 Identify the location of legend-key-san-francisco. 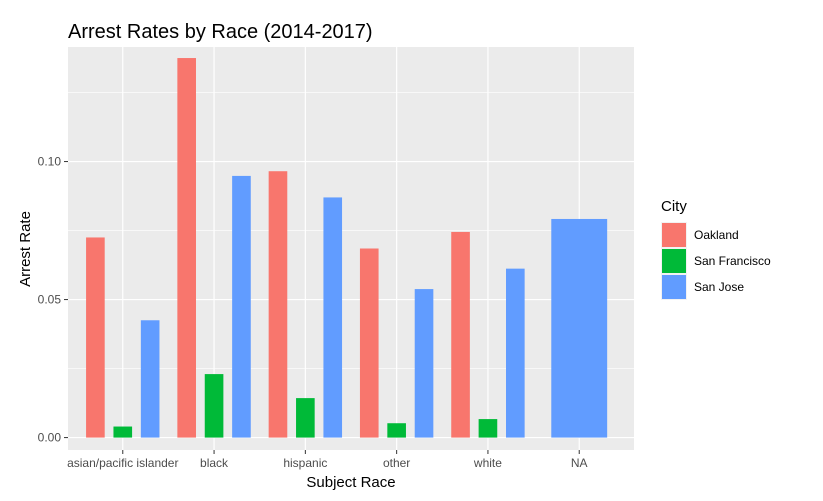
(674, 261).